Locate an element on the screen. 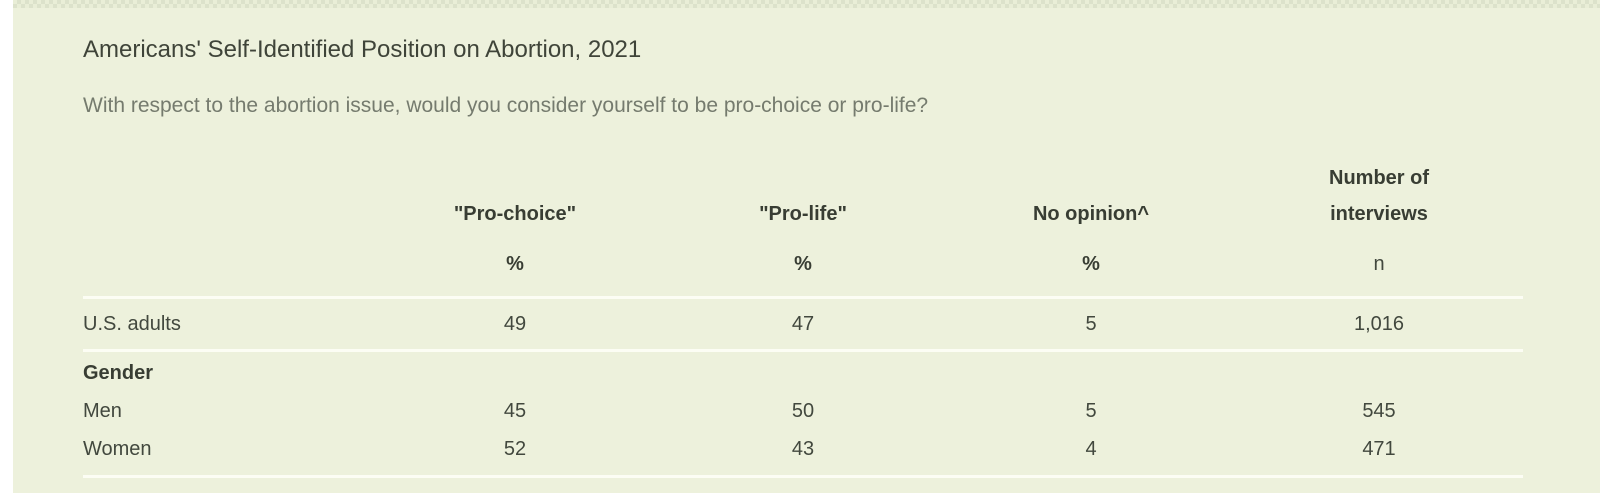 The width and height of the screenshot is (1600, 493). table-row-us-adults: U.S. adults 49 47 5 1,016 is located at coordinates (803, 324).